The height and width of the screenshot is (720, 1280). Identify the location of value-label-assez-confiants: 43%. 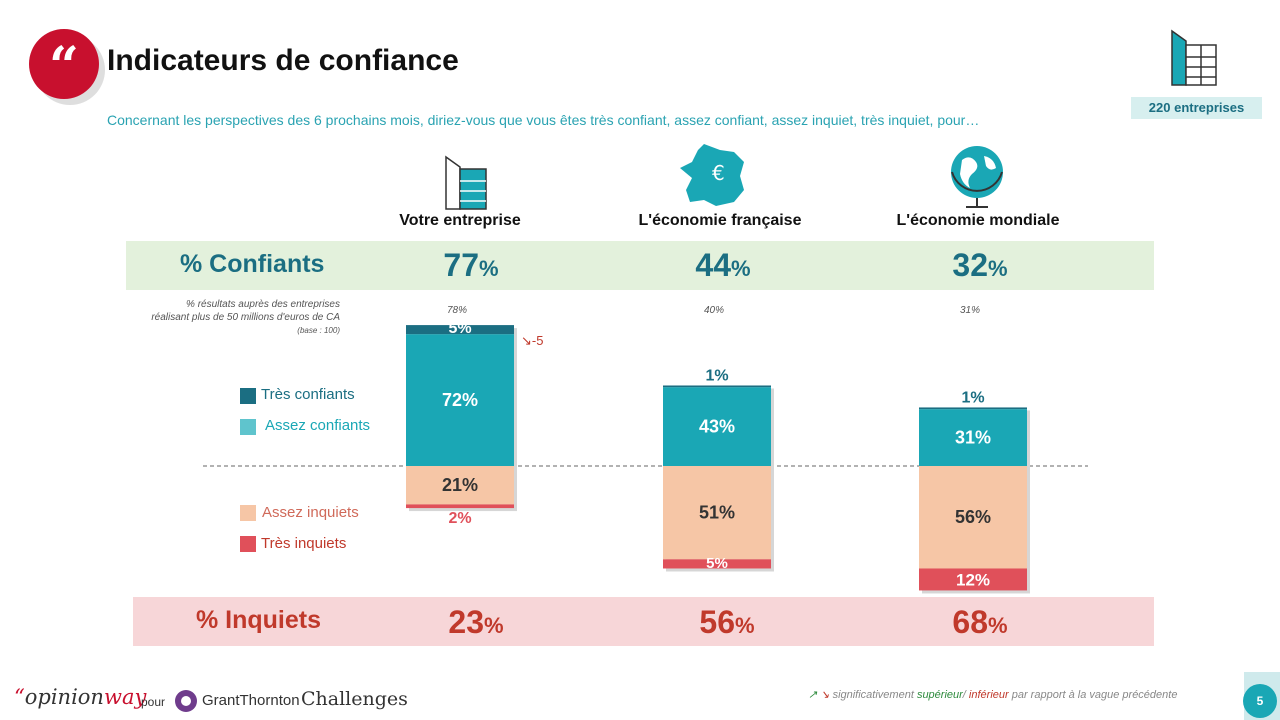
(717, 427).